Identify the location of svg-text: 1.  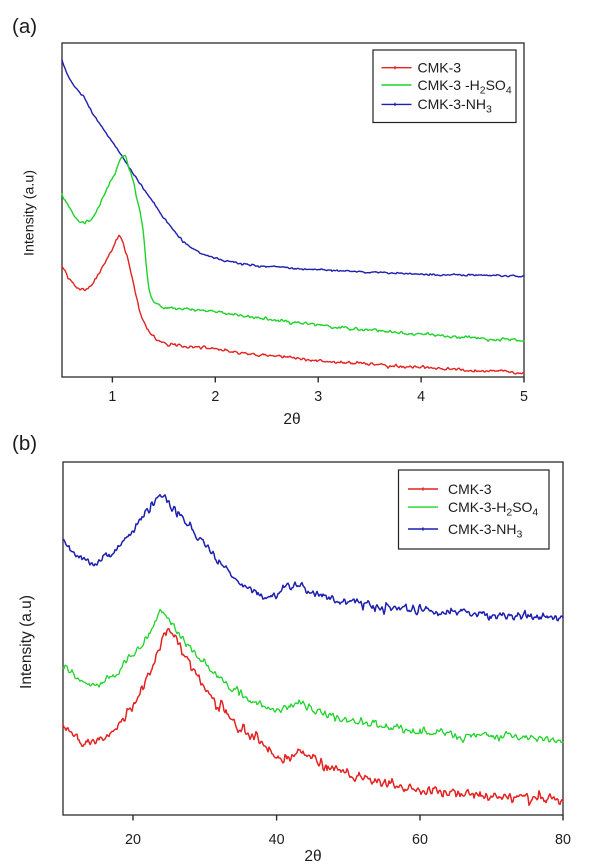
(112, 397).